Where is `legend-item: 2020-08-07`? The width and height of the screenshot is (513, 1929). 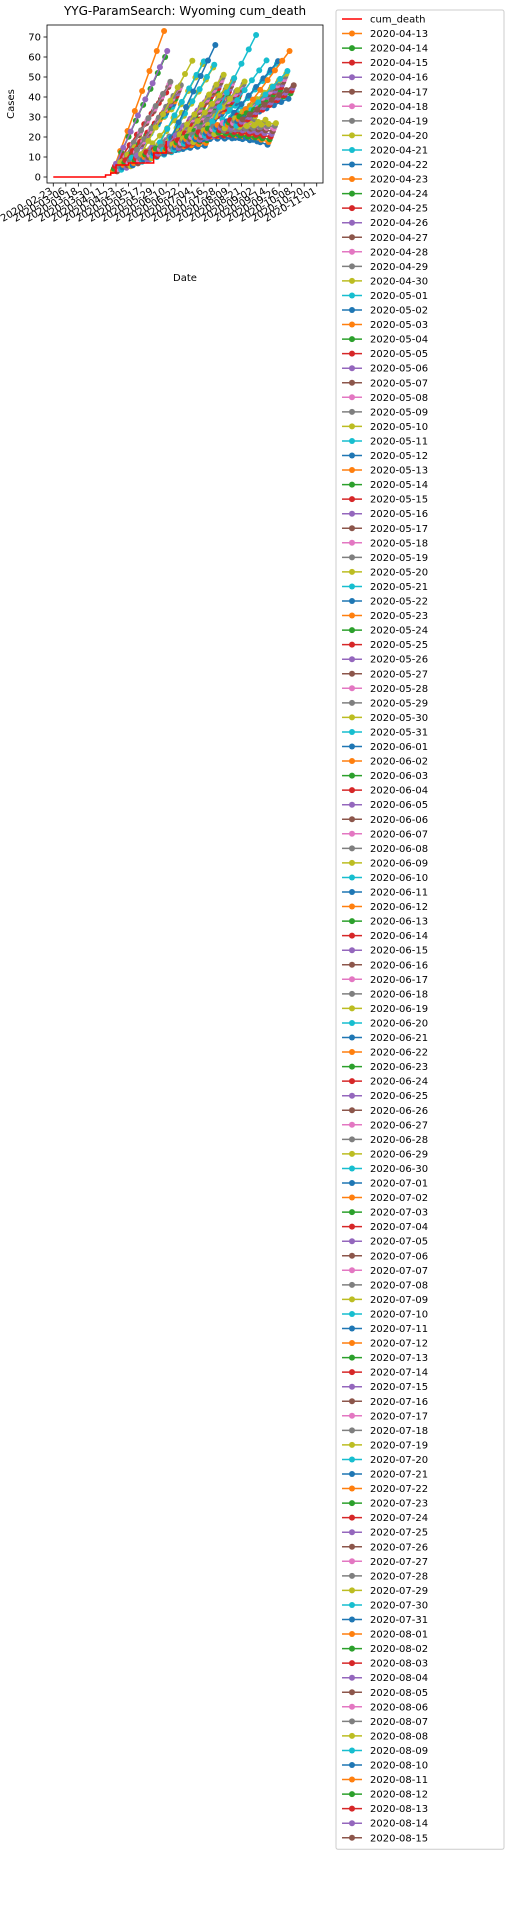 legend-item: 2020-08-07 is located at coordinates (385, 1722).